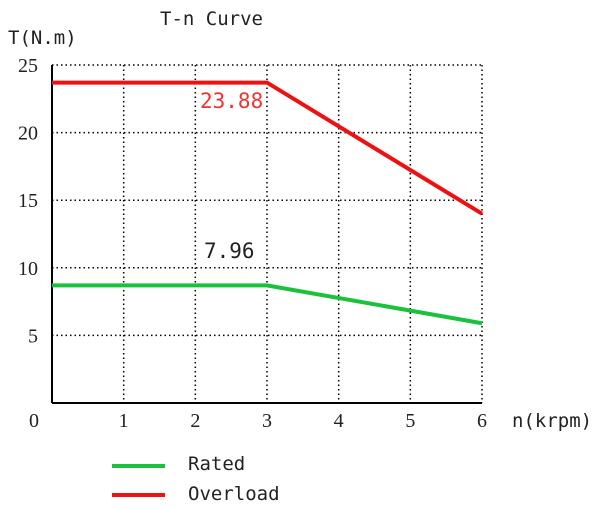  I want to click on x-tick-label-3: 3, so click(267, 421).